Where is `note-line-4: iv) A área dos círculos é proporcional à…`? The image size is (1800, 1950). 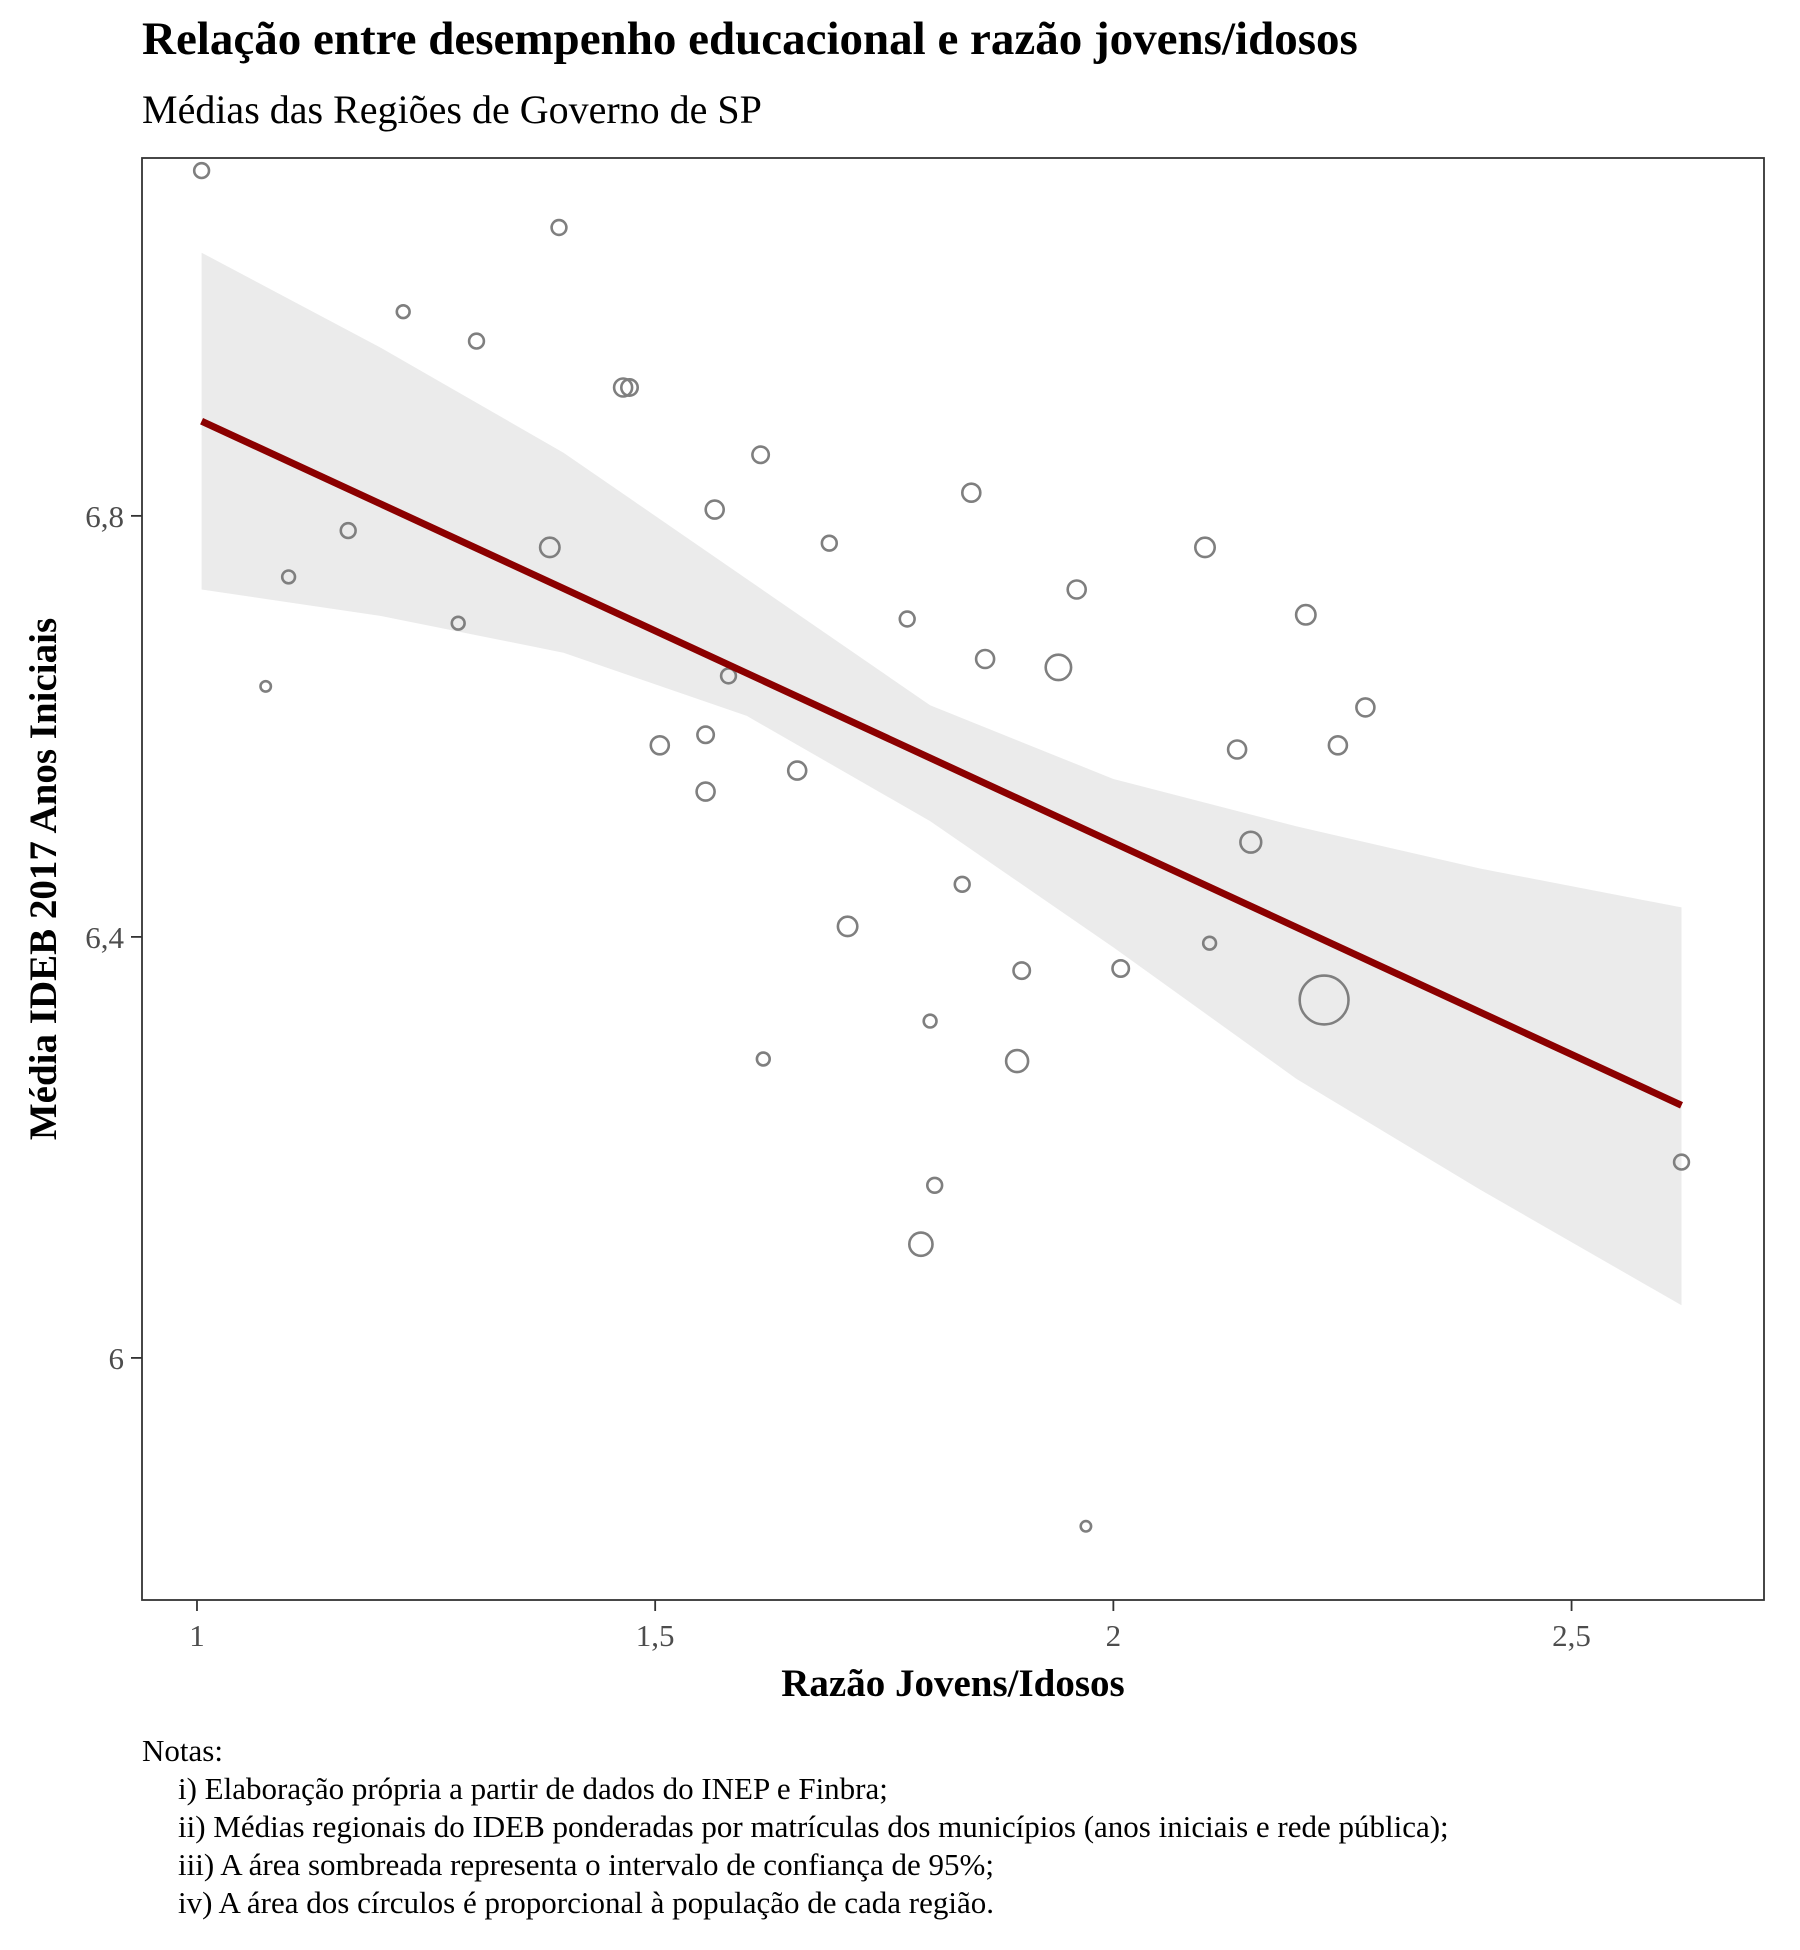
note-line-4: iv) A área dos círculos é proporcional à… is located at coordinates (586, 1902).